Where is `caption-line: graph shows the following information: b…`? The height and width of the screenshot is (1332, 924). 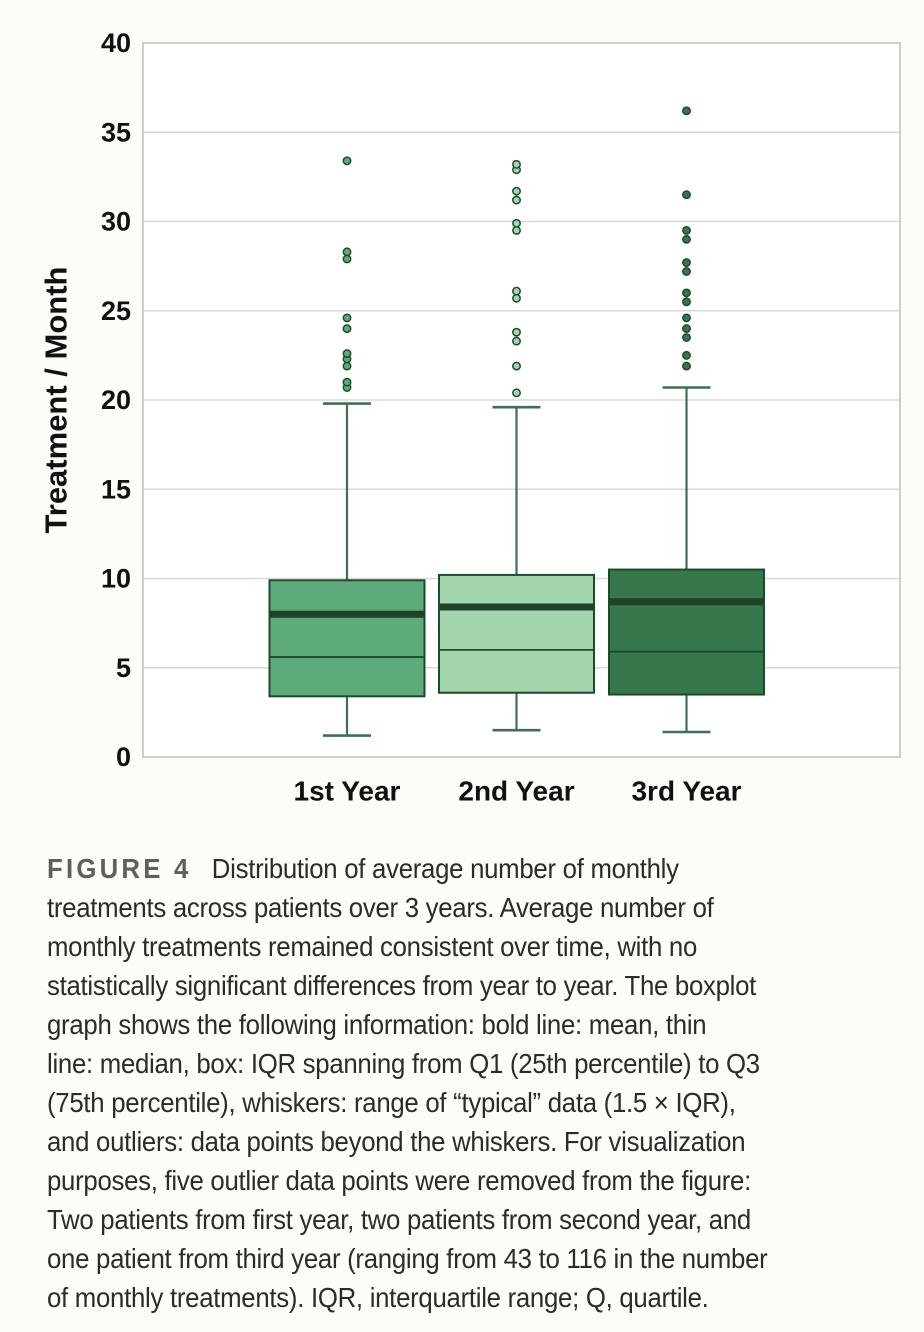 caption-line: graph shows the following information: b… is located at coordinates (377, 1024).